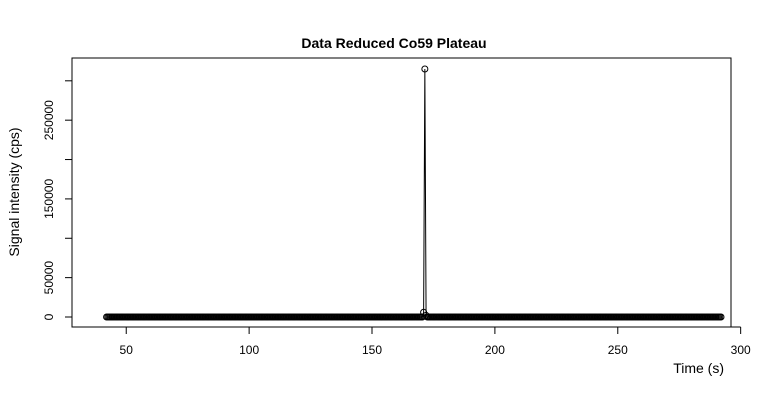 Image resolution: width=760 pixels, height=400 pixels. I want to click on y-axis: 0 50000 150000 250000, so click(57, 200).